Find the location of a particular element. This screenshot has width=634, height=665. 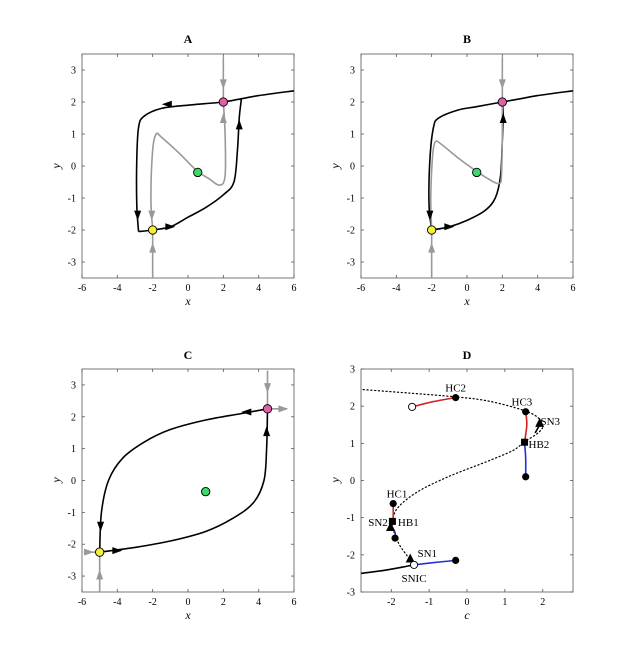

bifurcation-label: SNIC is located at coordinates (413, 579).